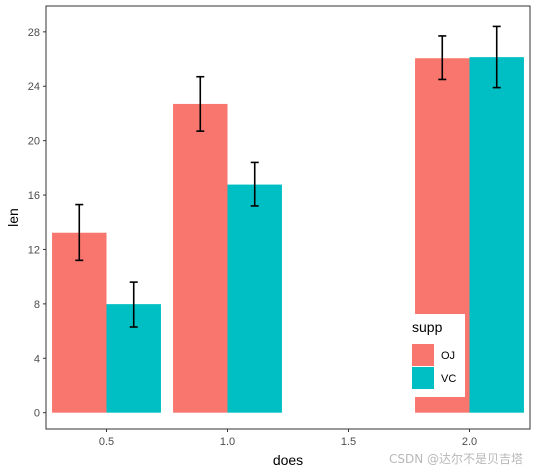 This screenshot has height=476, width=537. Describe the element at coordinates (34, 87) in the screenshot. I see `y-tick-label: 24` at that location.